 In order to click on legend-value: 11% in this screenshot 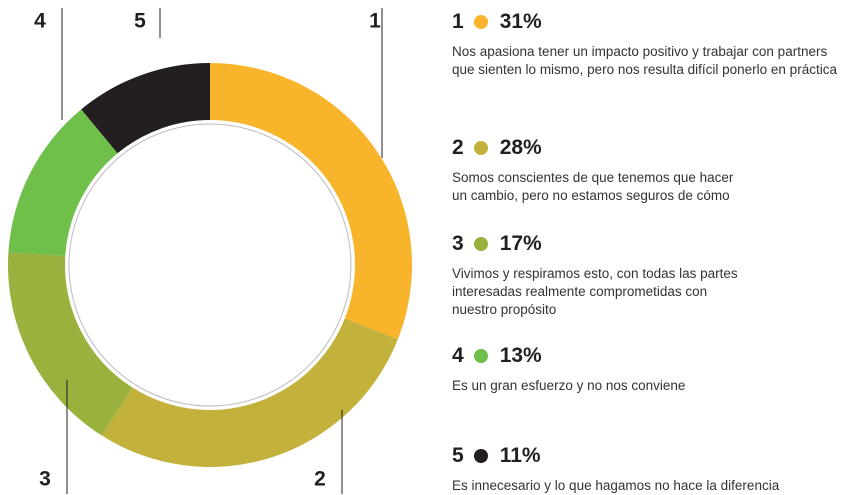, I will do `click(520, 455)`.